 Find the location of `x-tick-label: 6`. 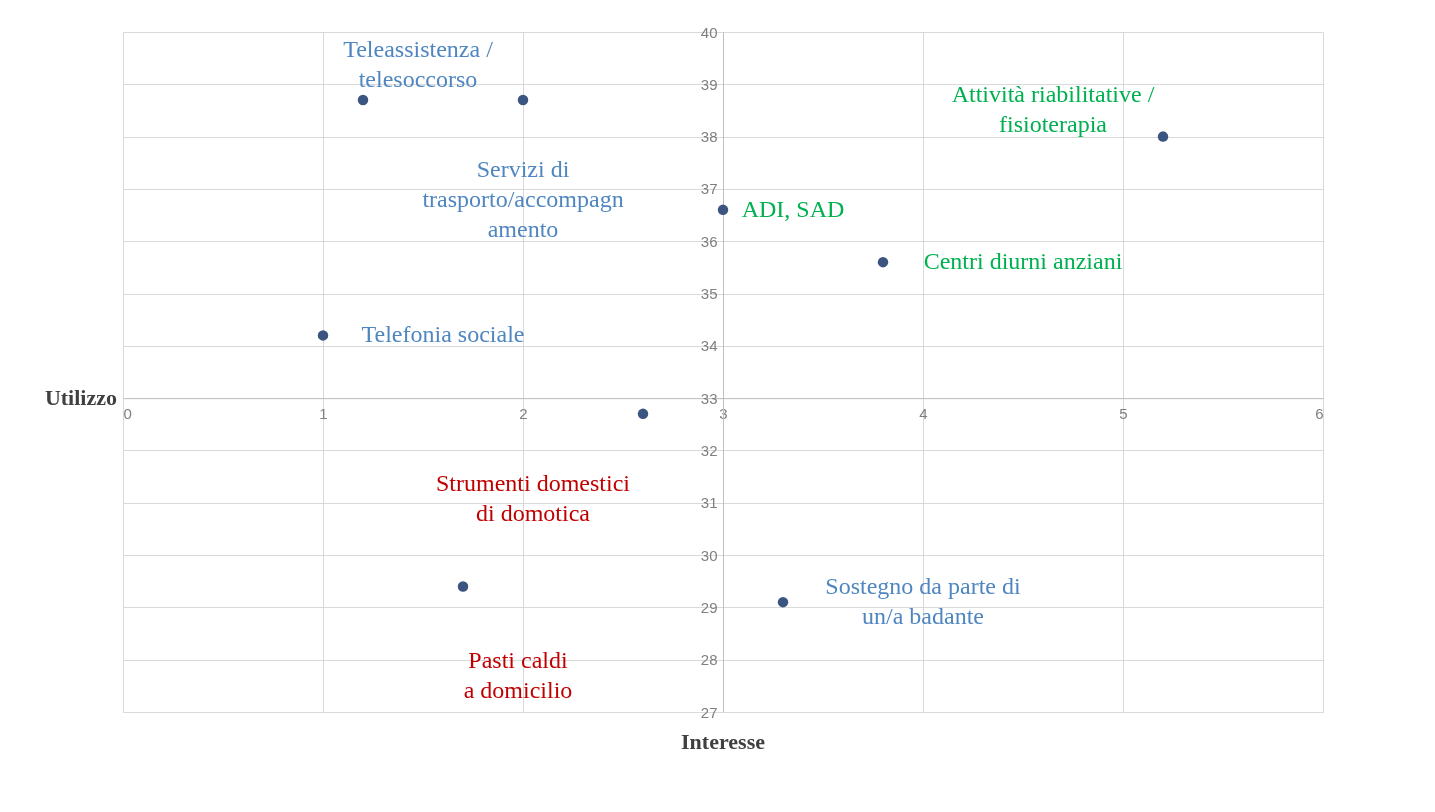

x-tick-label: 6 is located at coordinates (1319, 413).